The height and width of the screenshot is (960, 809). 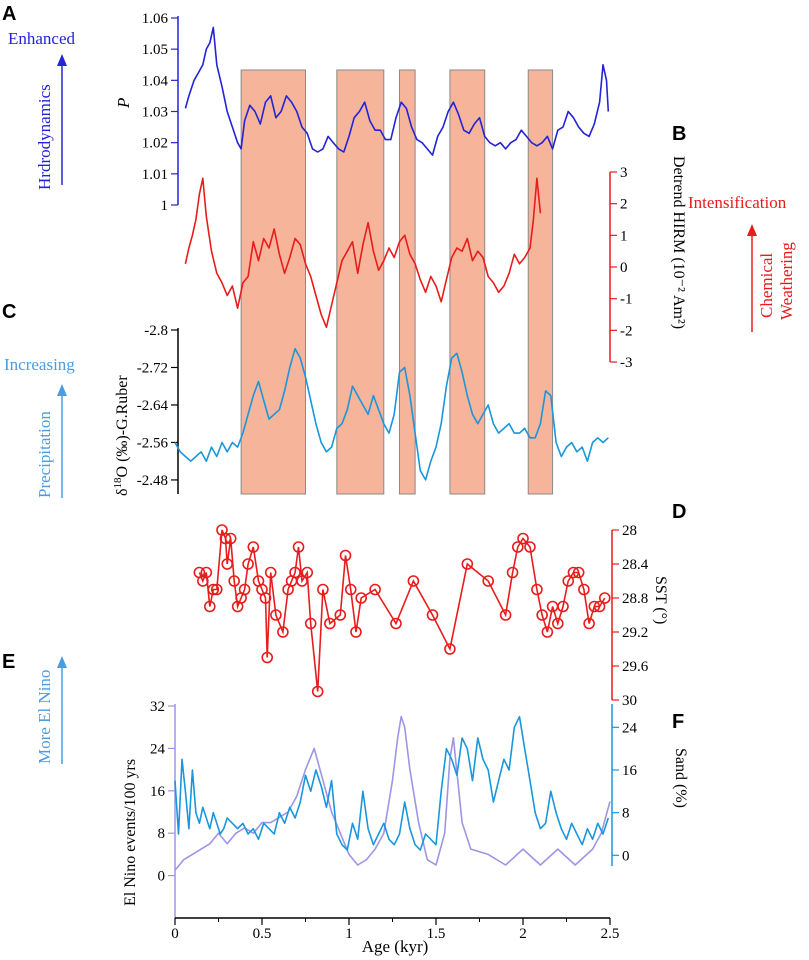 I want to click on axis-title-a: P, so click(x=123, y=103).